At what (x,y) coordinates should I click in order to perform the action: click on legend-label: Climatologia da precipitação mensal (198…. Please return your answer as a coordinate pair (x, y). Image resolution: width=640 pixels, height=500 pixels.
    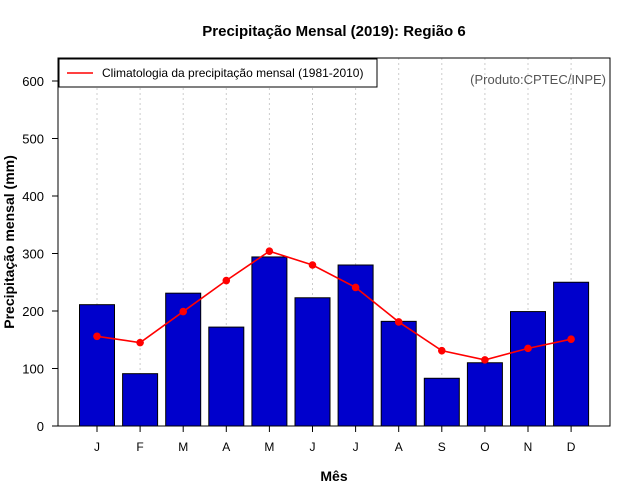
    Looking at the image, I should click on (232, 73).